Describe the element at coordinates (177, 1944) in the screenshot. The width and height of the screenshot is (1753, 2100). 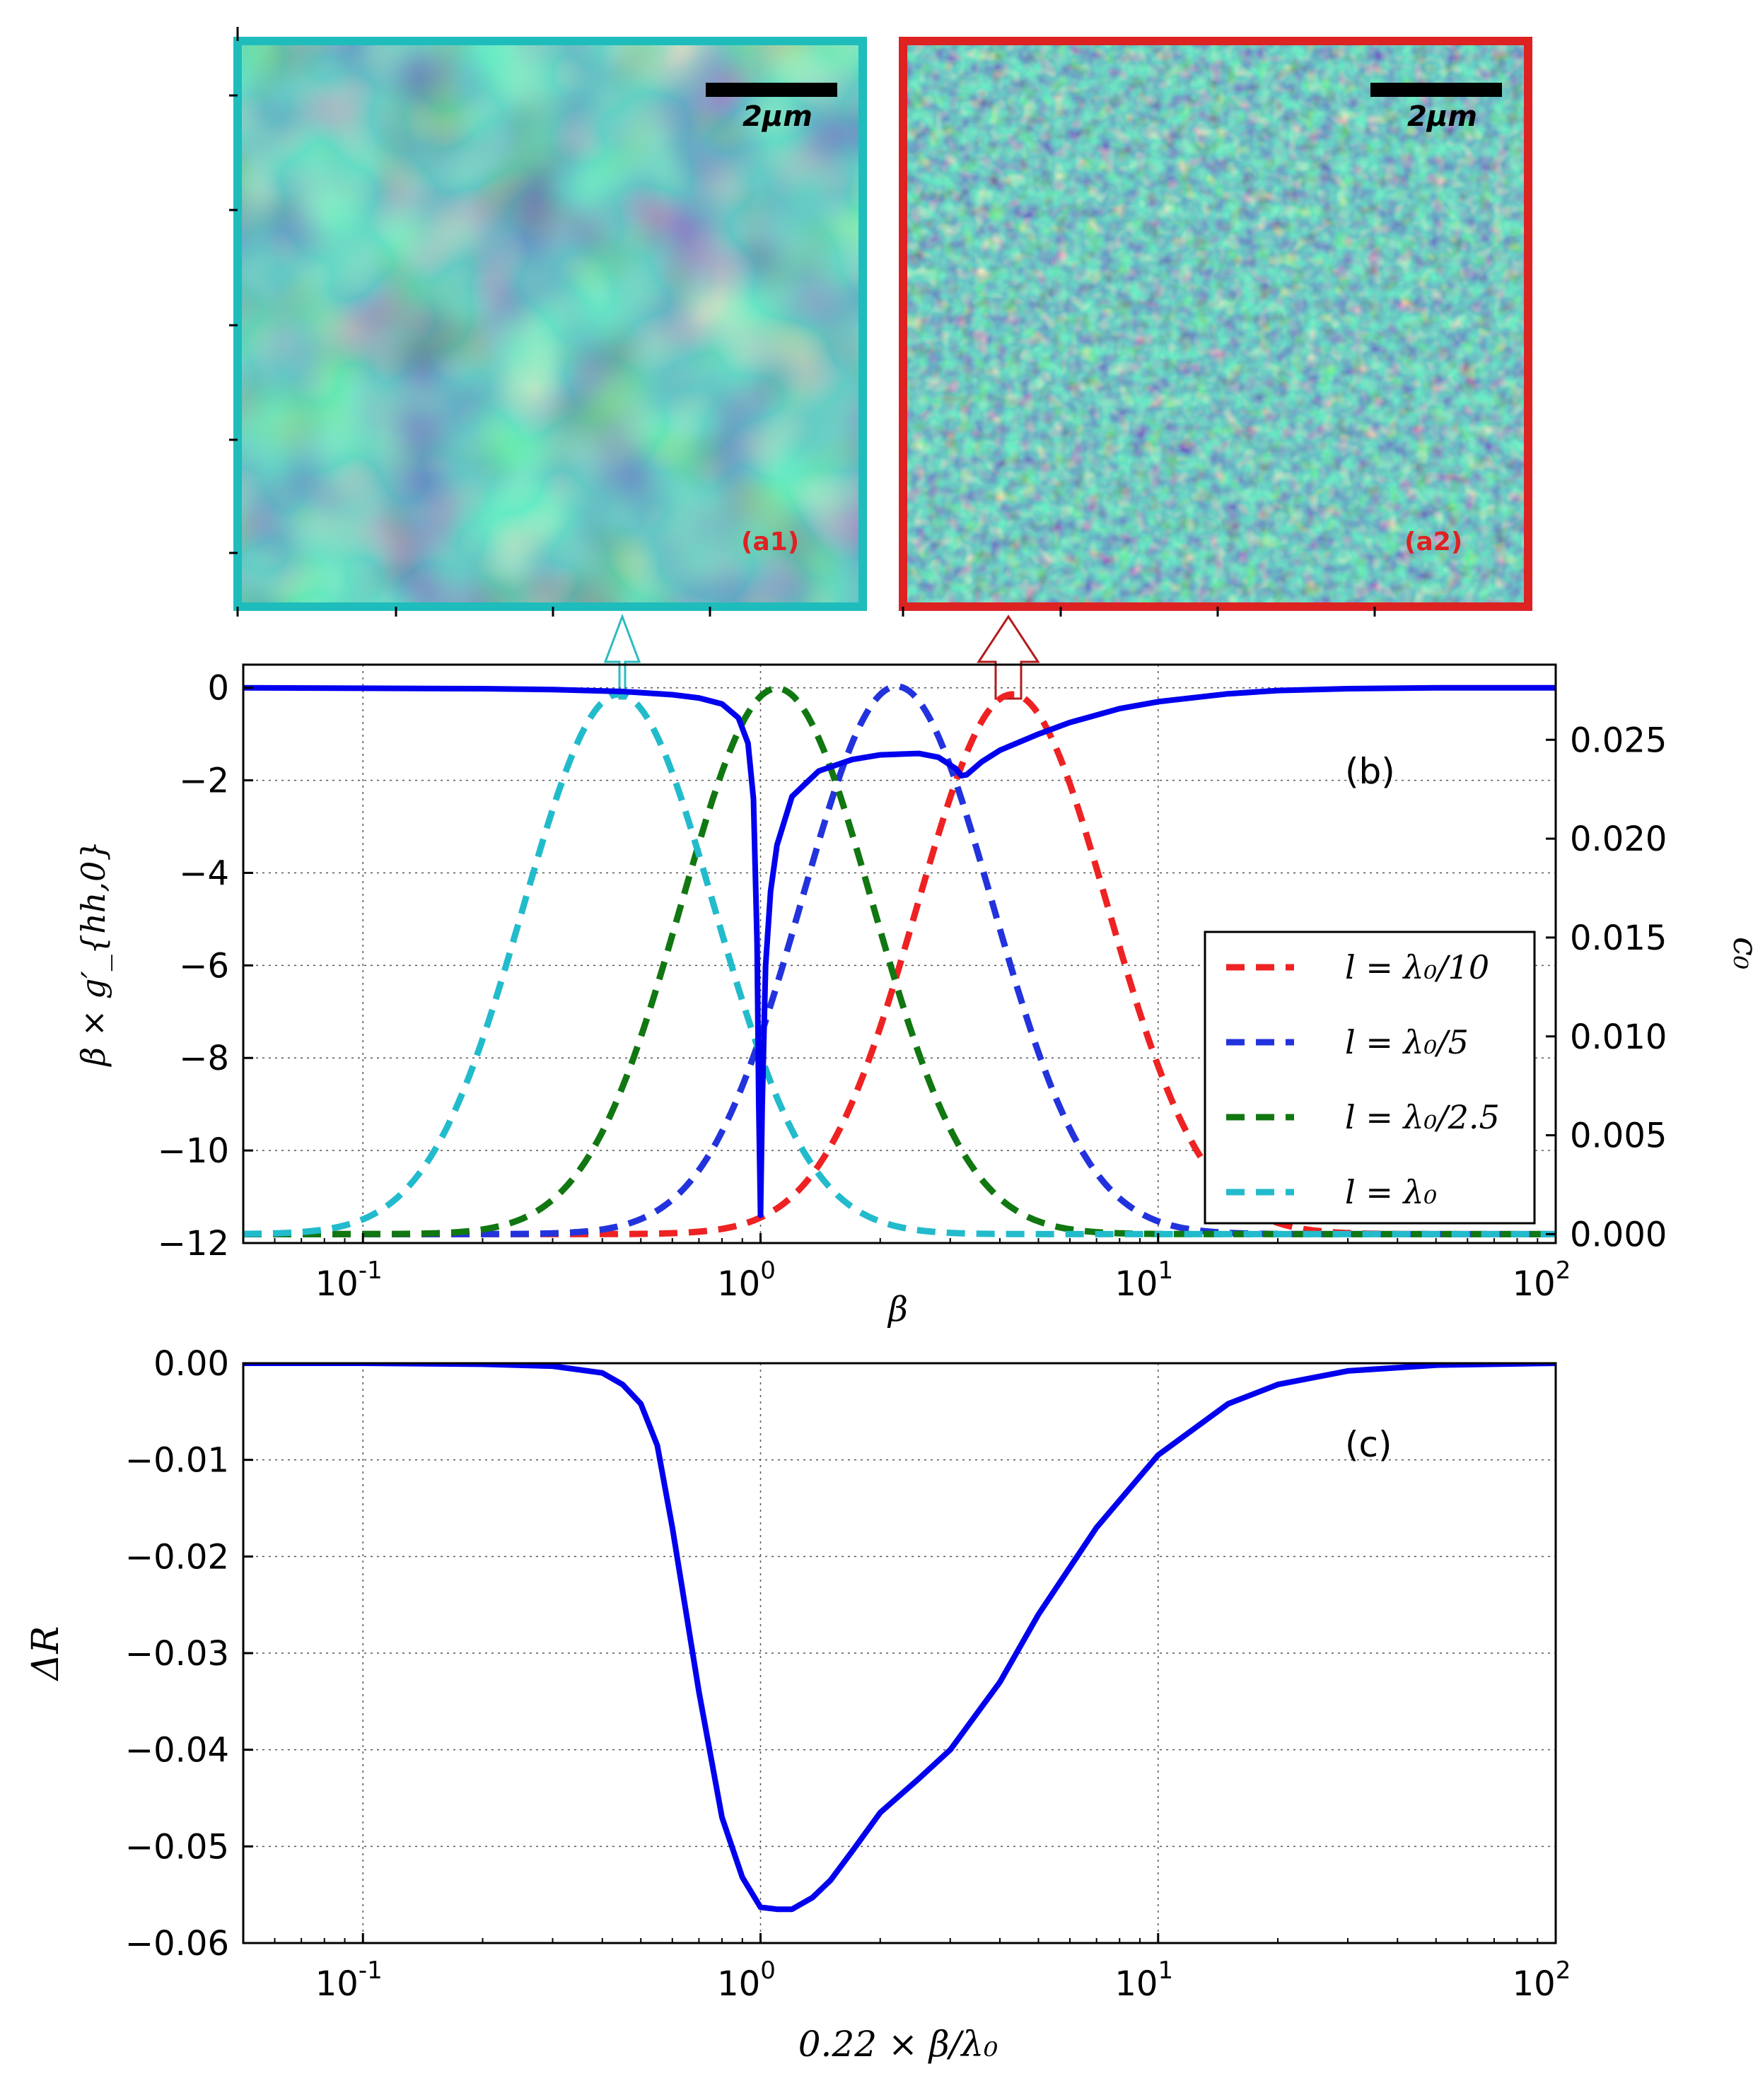
I see `chart-c-ytick-label-6: −0.06` at that location.